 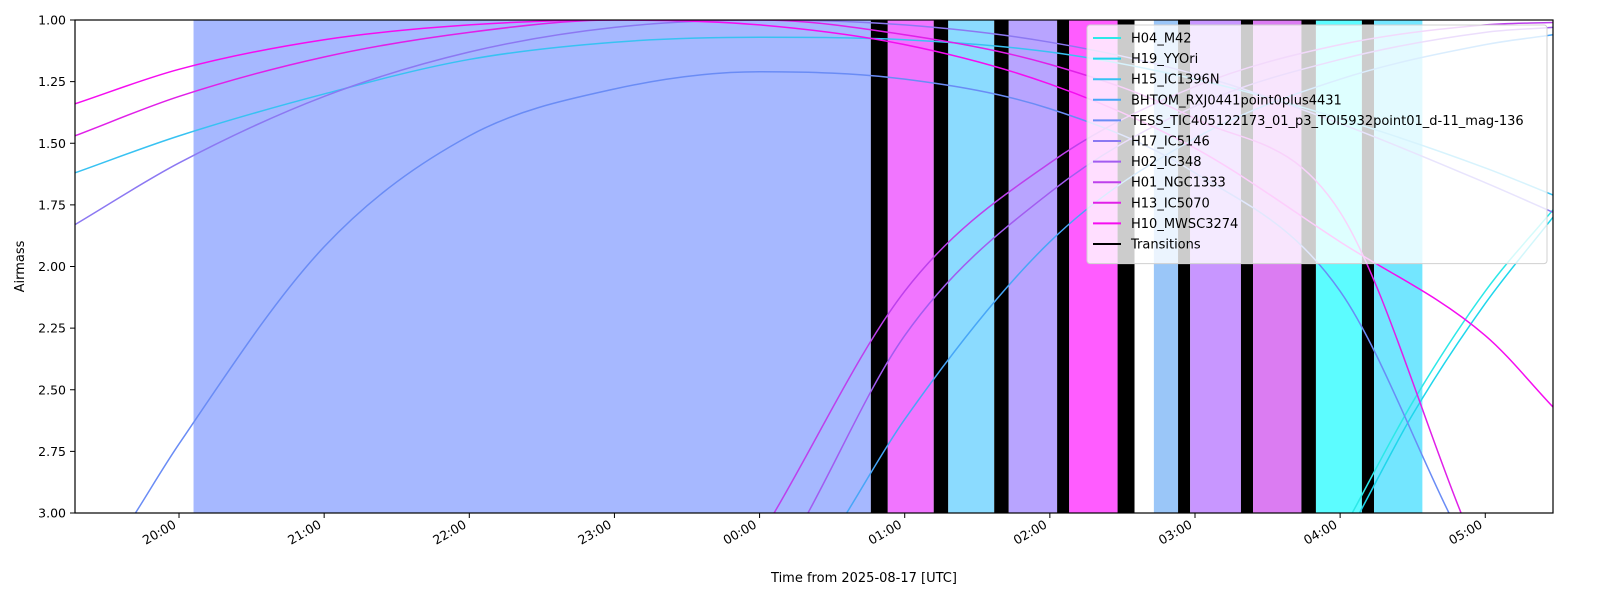 I want to click on x-tick-label: 20:00, so click(x=159, y=532).